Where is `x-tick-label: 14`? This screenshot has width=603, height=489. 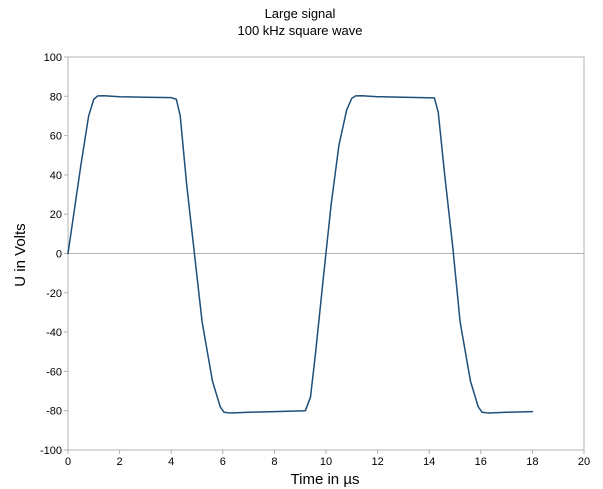 x-tick-label: 14 is located at coordinates (429, 462).